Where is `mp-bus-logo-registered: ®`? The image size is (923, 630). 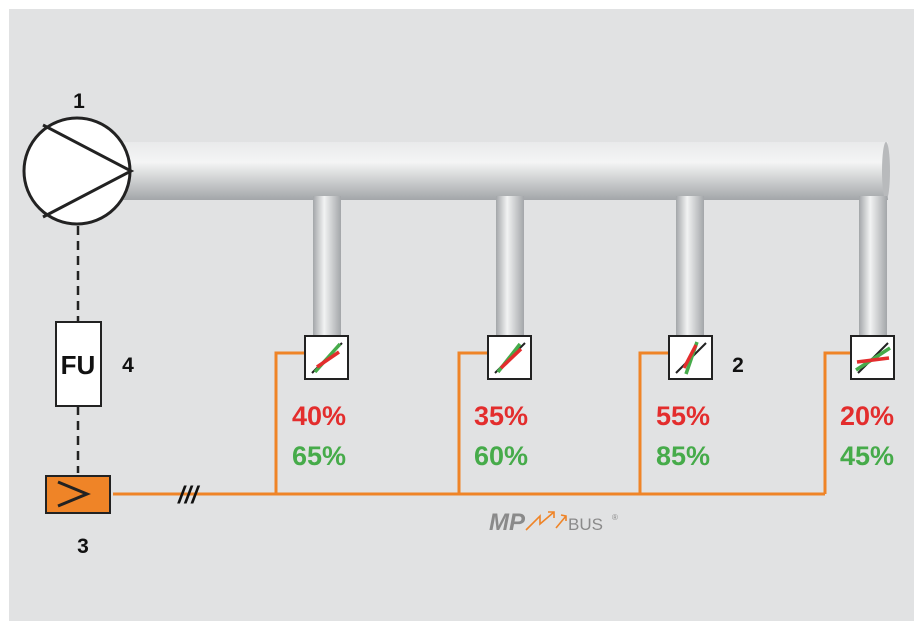 mp-bus-logo-registered: ® is located at coordinates (615, 517).